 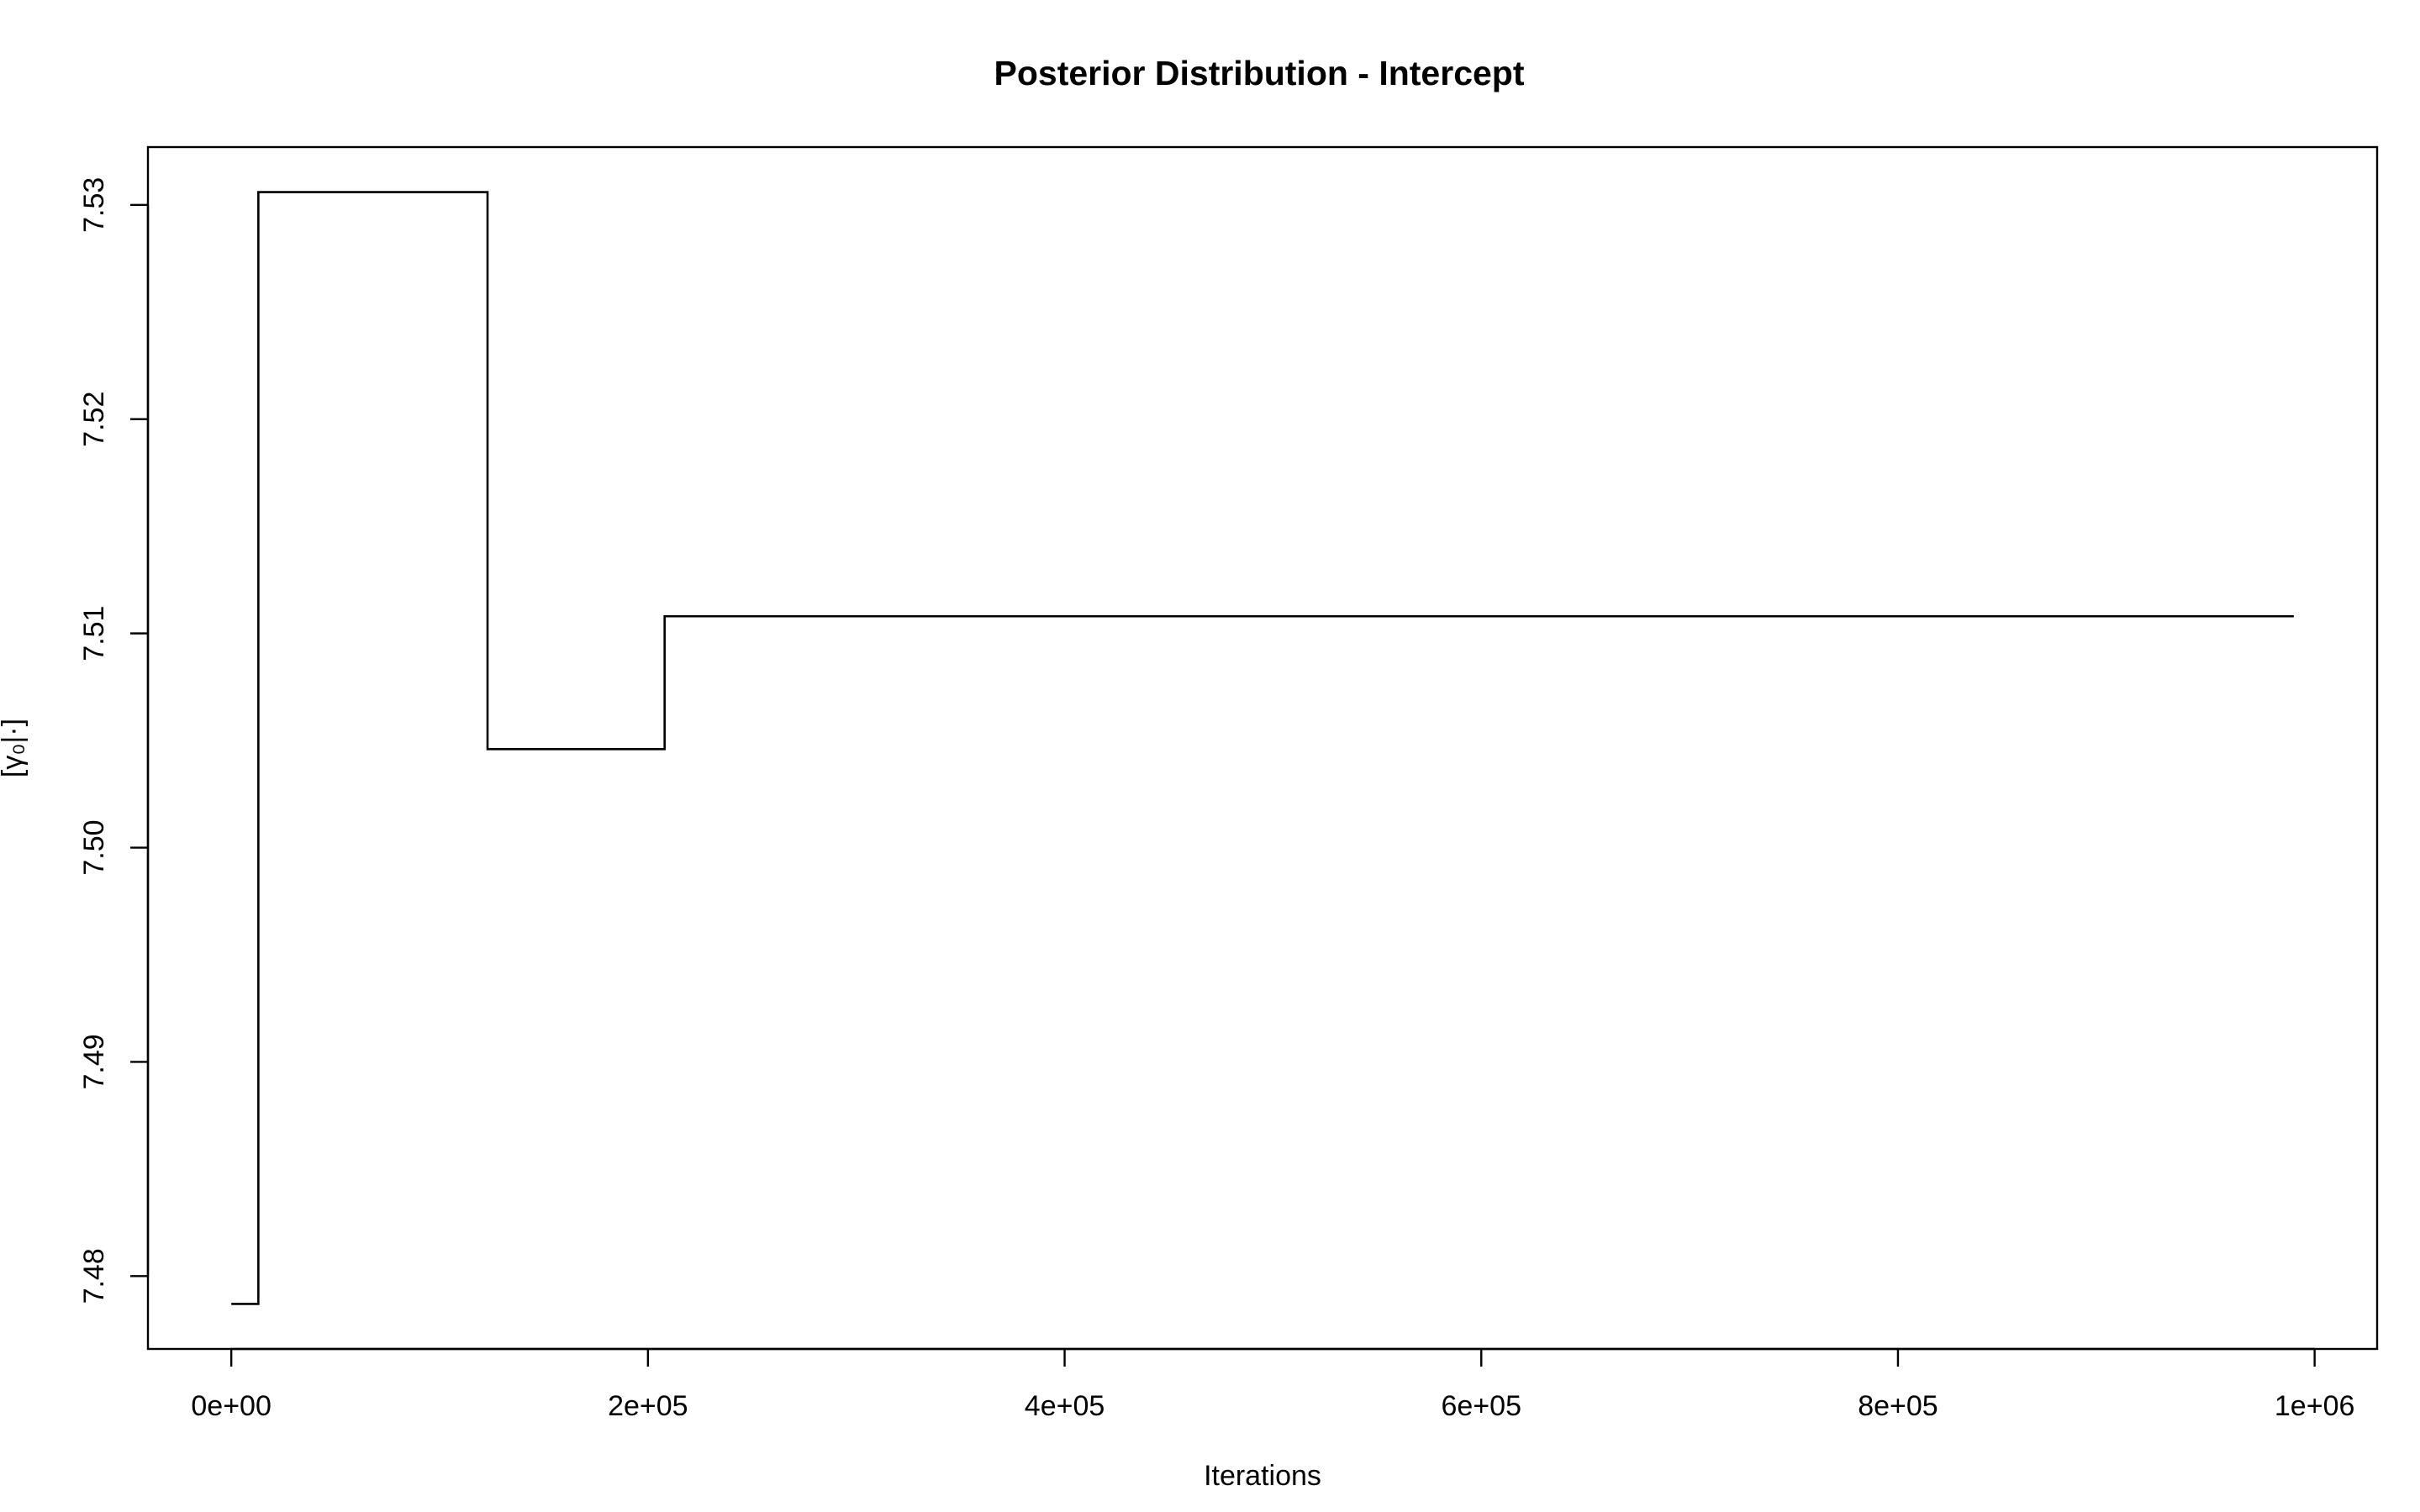 What do you see at coordinates (1262, 1476) in the screenshot?
I see `x-axis-label: Iterations` at bounding box center [1262, 1476].